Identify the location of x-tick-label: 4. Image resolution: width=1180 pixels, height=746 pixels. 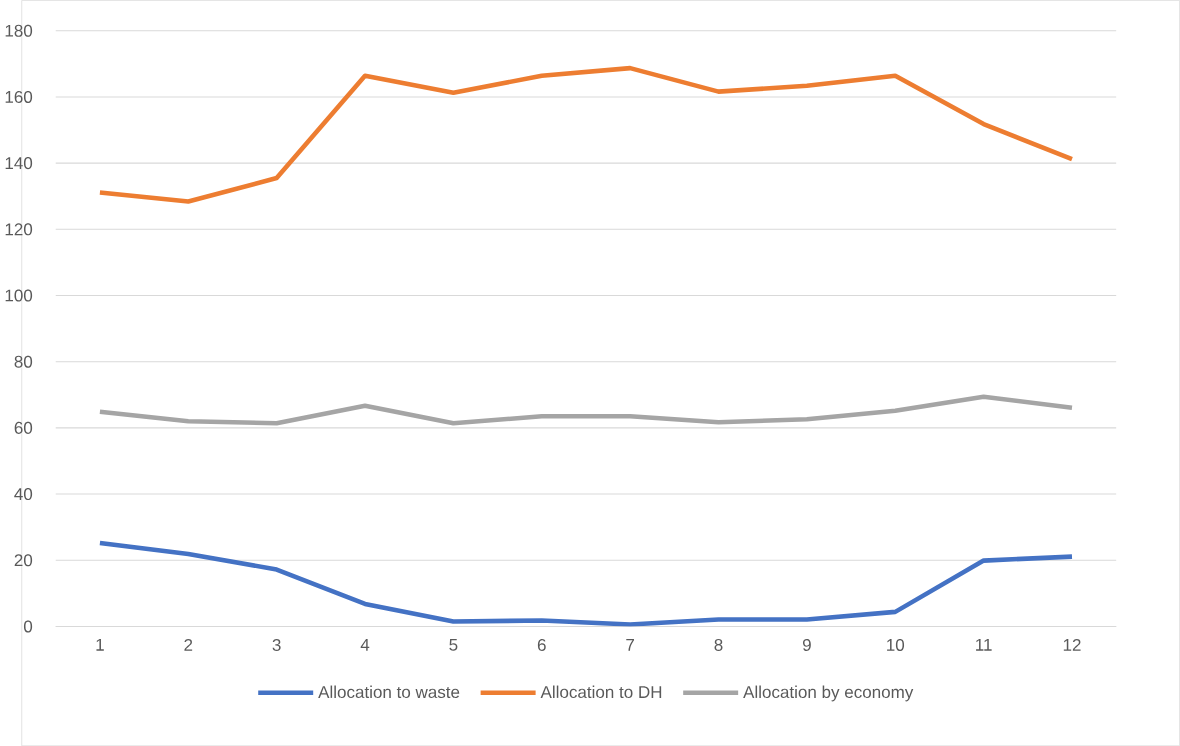
(365, 644).